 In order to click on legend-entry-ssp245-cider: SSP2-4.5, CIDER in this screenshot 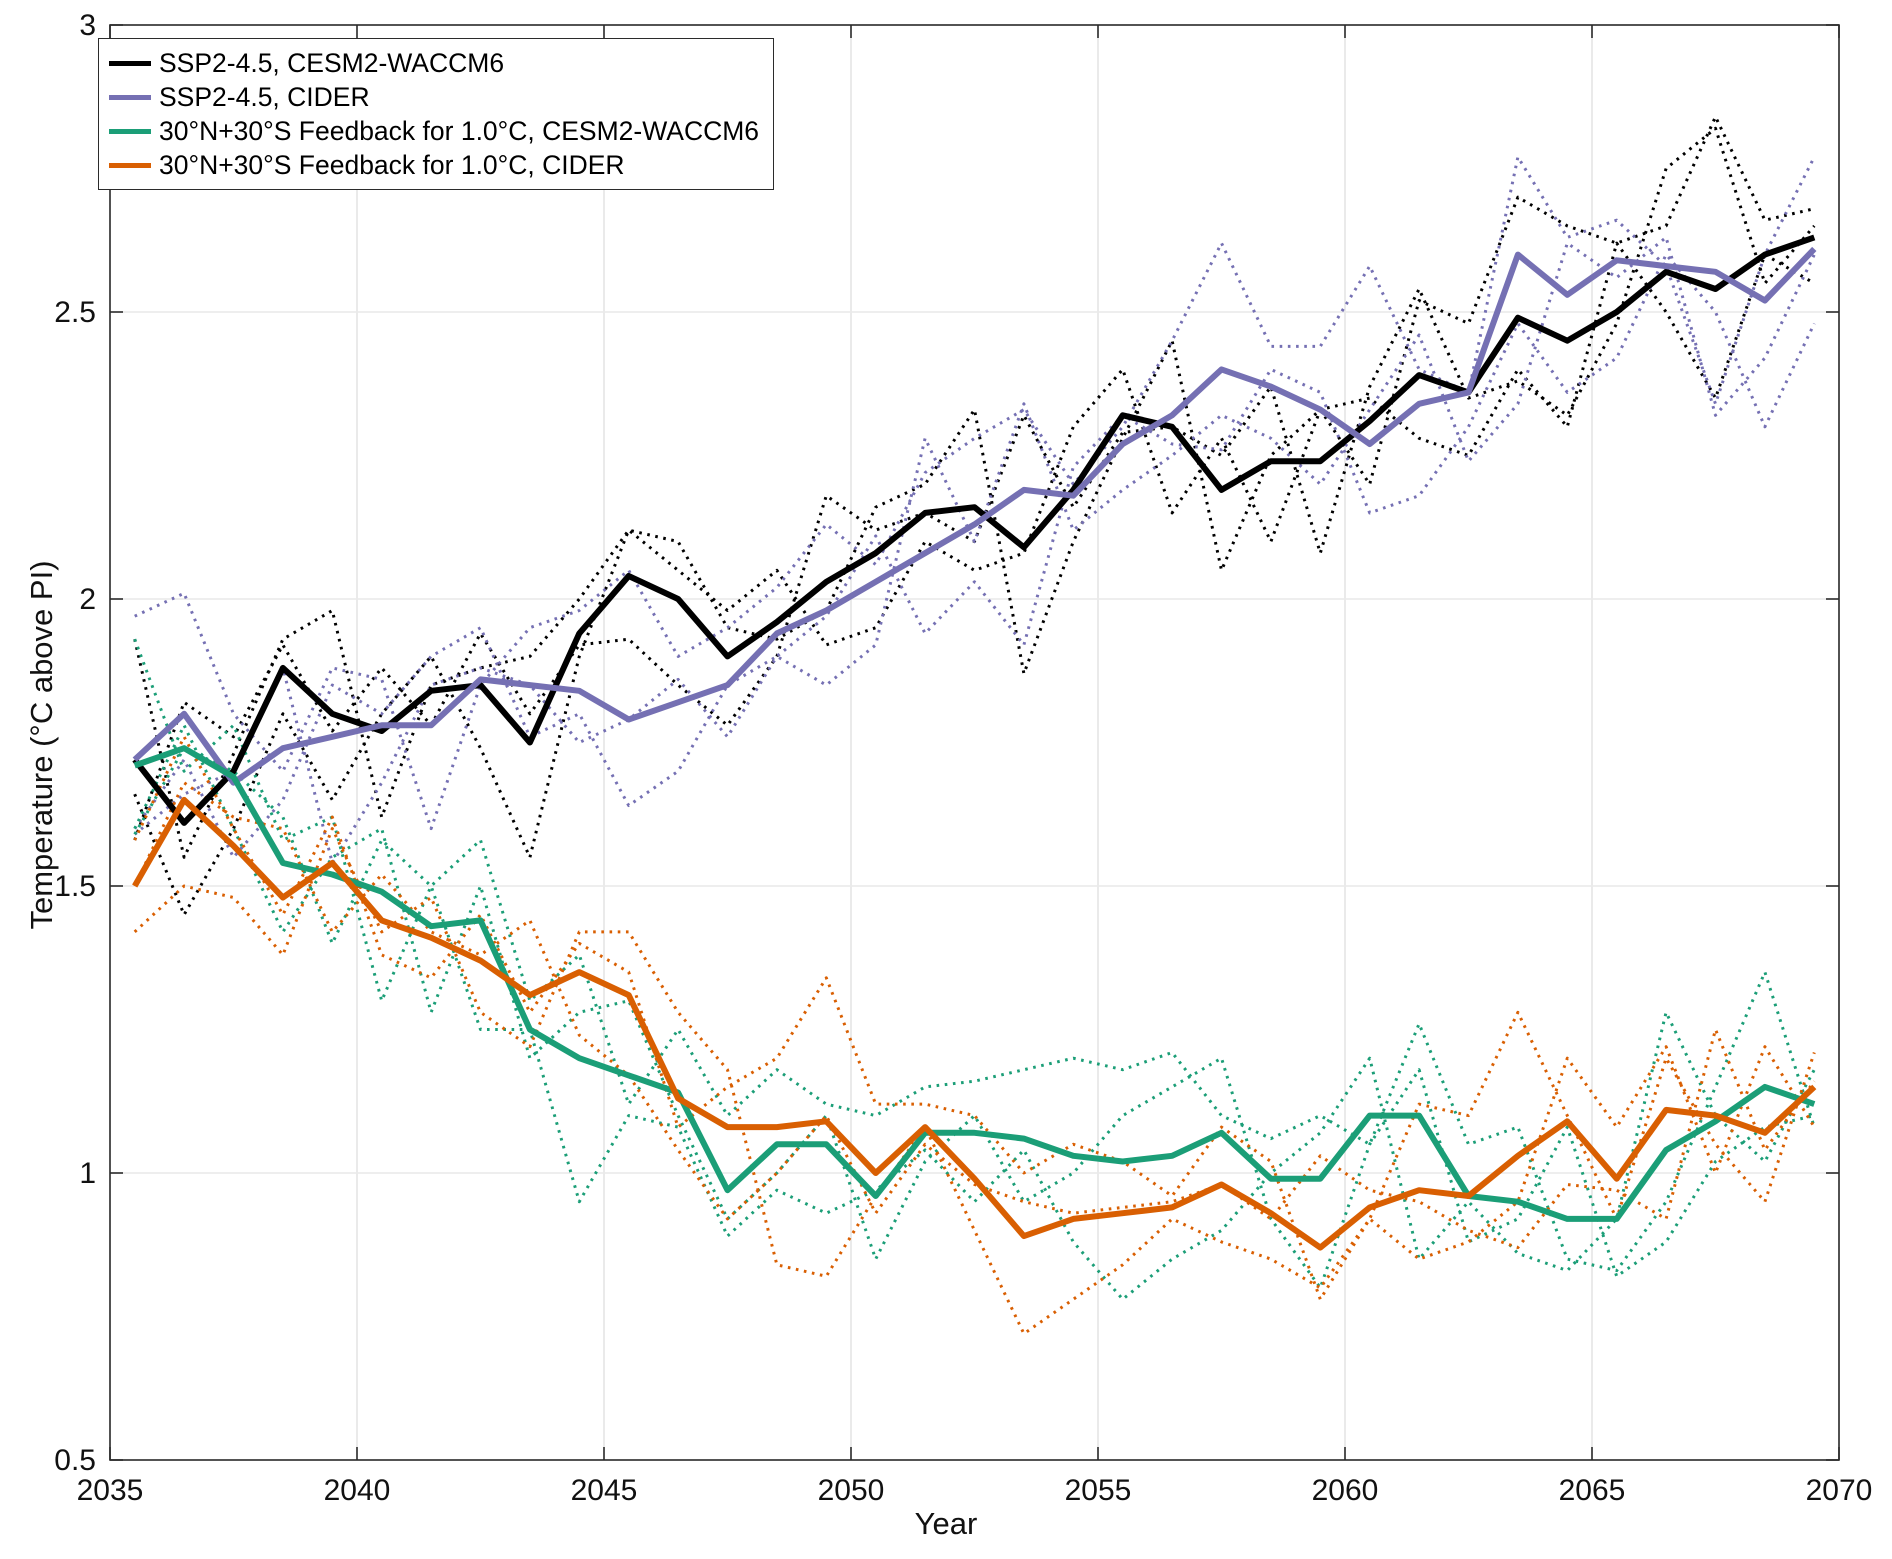, I will do `click(434, 97)`.